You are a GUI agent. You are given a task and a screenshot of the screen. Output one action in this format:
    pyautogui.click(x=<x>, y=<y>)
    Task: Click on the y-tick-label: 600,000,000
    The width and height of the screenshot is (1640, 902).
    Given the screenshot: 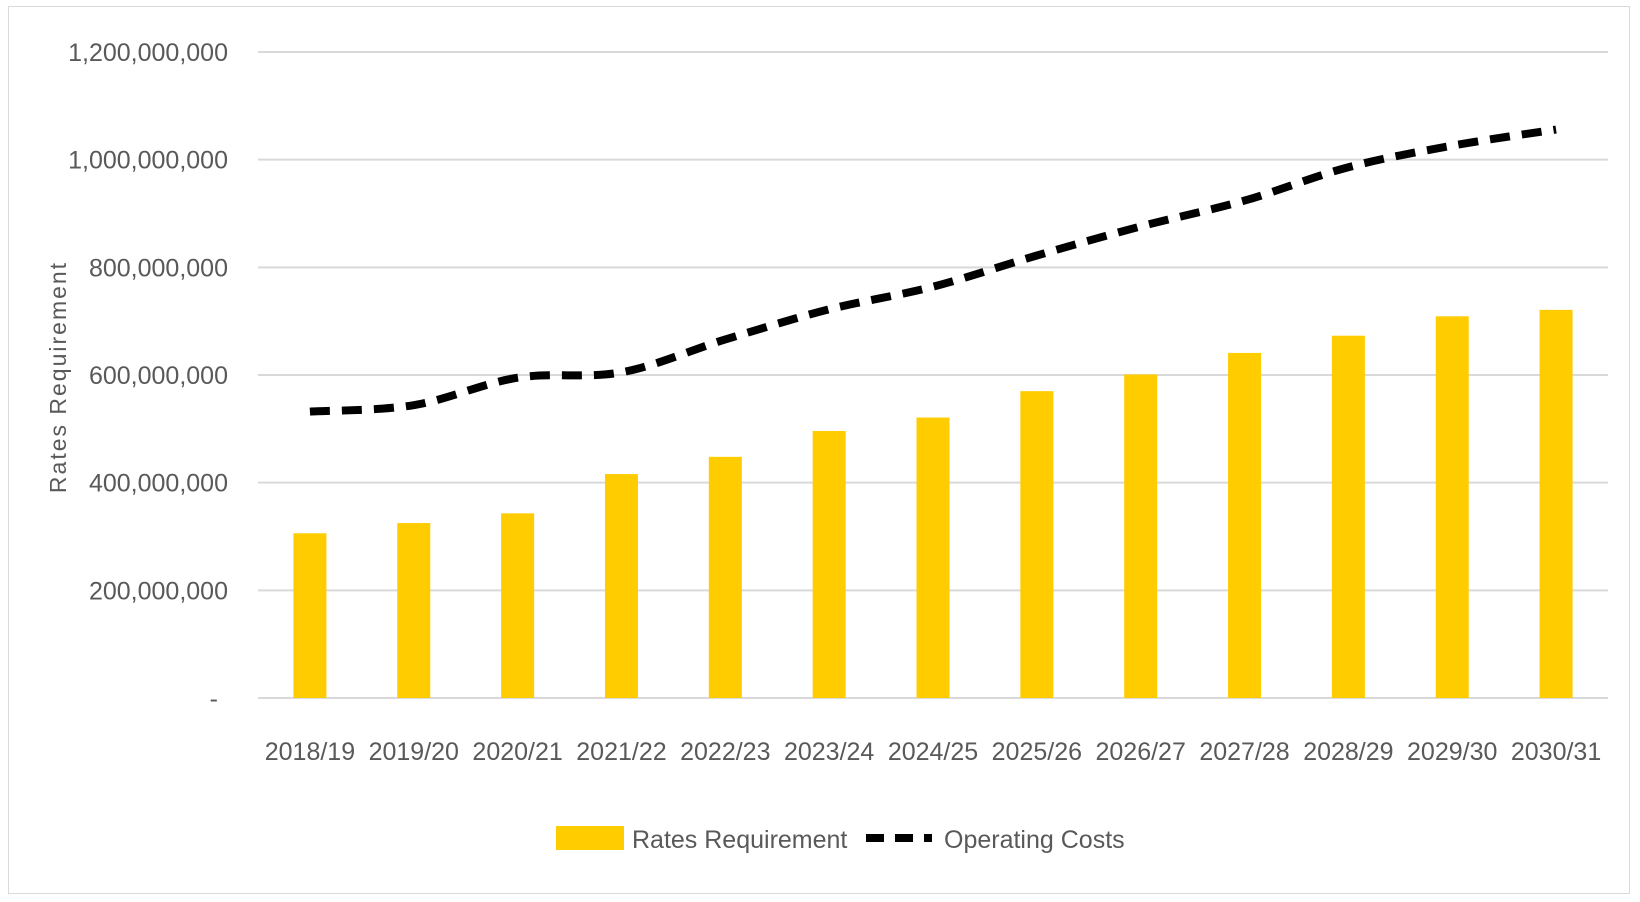 What is the action you would take?
    pyautogui.click(x=158, y=376)
    